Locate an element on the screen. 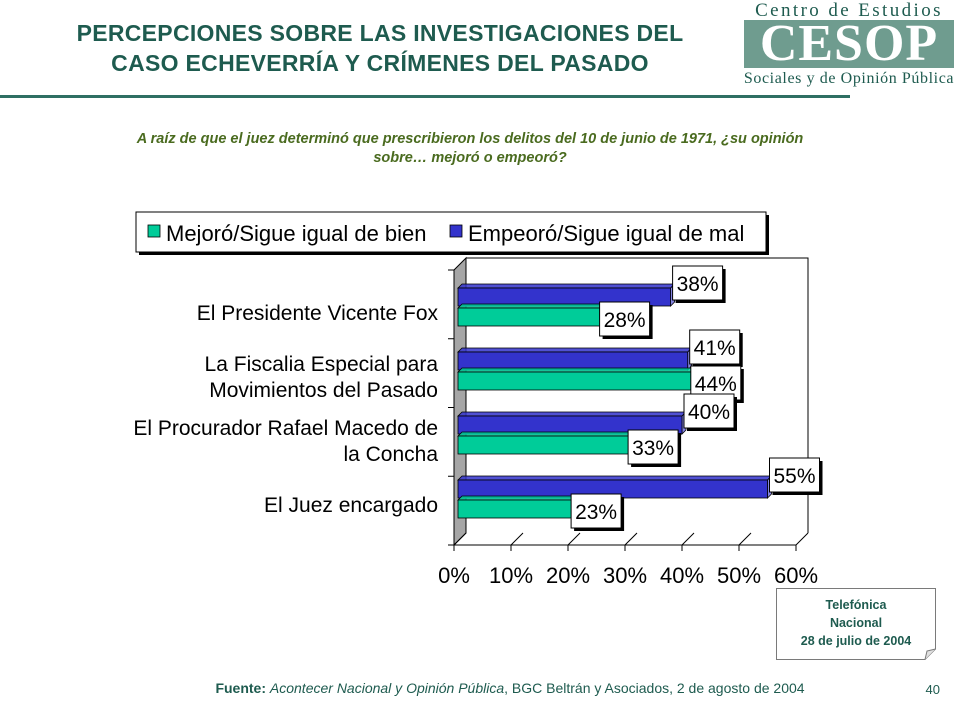 The height and width of the screenshot is (720, 960). category-label: Movimientos del Pasado is located at coordinates (323, 390).